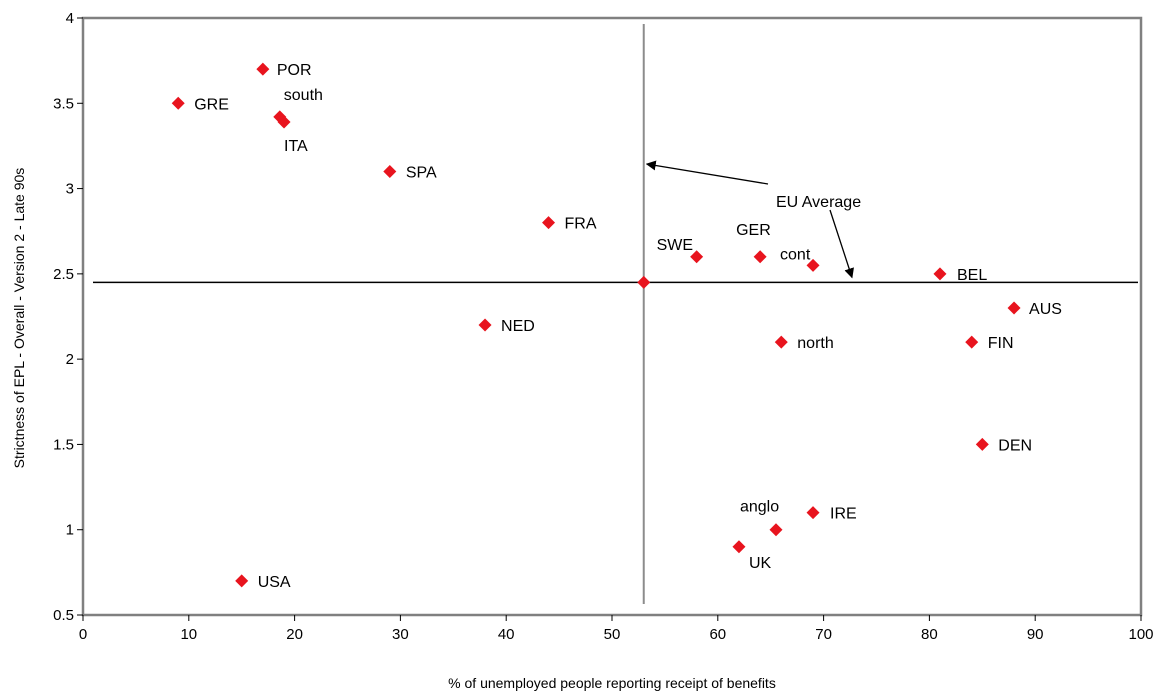  What do you see at coordinates (781, 342) in the screenshot?
I see `point-marker-north` at bounding box center [781, 342].